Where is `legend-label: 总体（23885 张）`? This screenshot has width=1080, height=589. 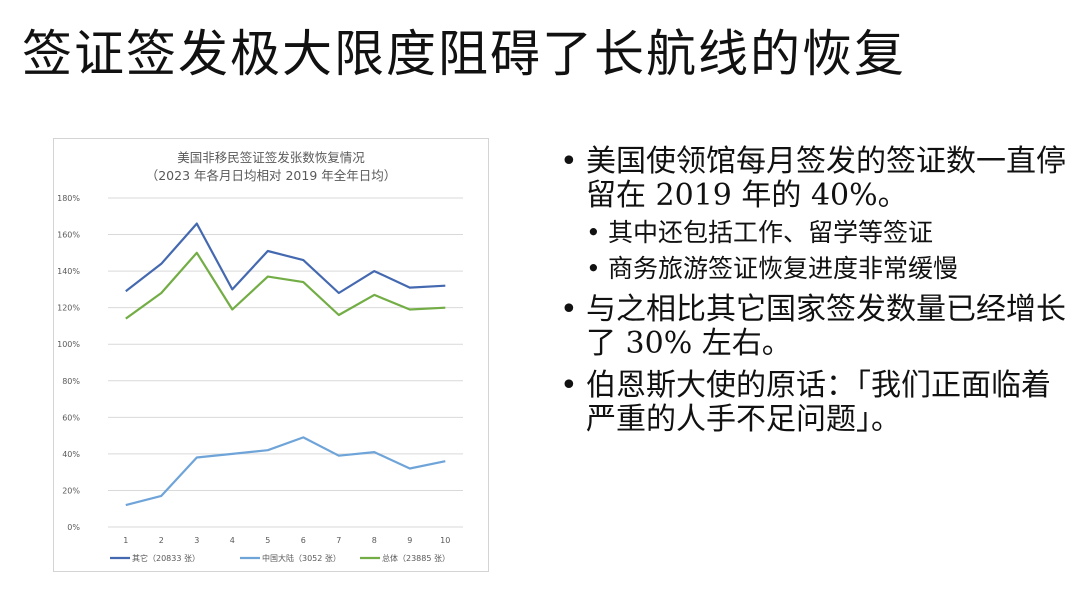 legend-label: 总体（23885 张） is located at coordinates (416, 558).